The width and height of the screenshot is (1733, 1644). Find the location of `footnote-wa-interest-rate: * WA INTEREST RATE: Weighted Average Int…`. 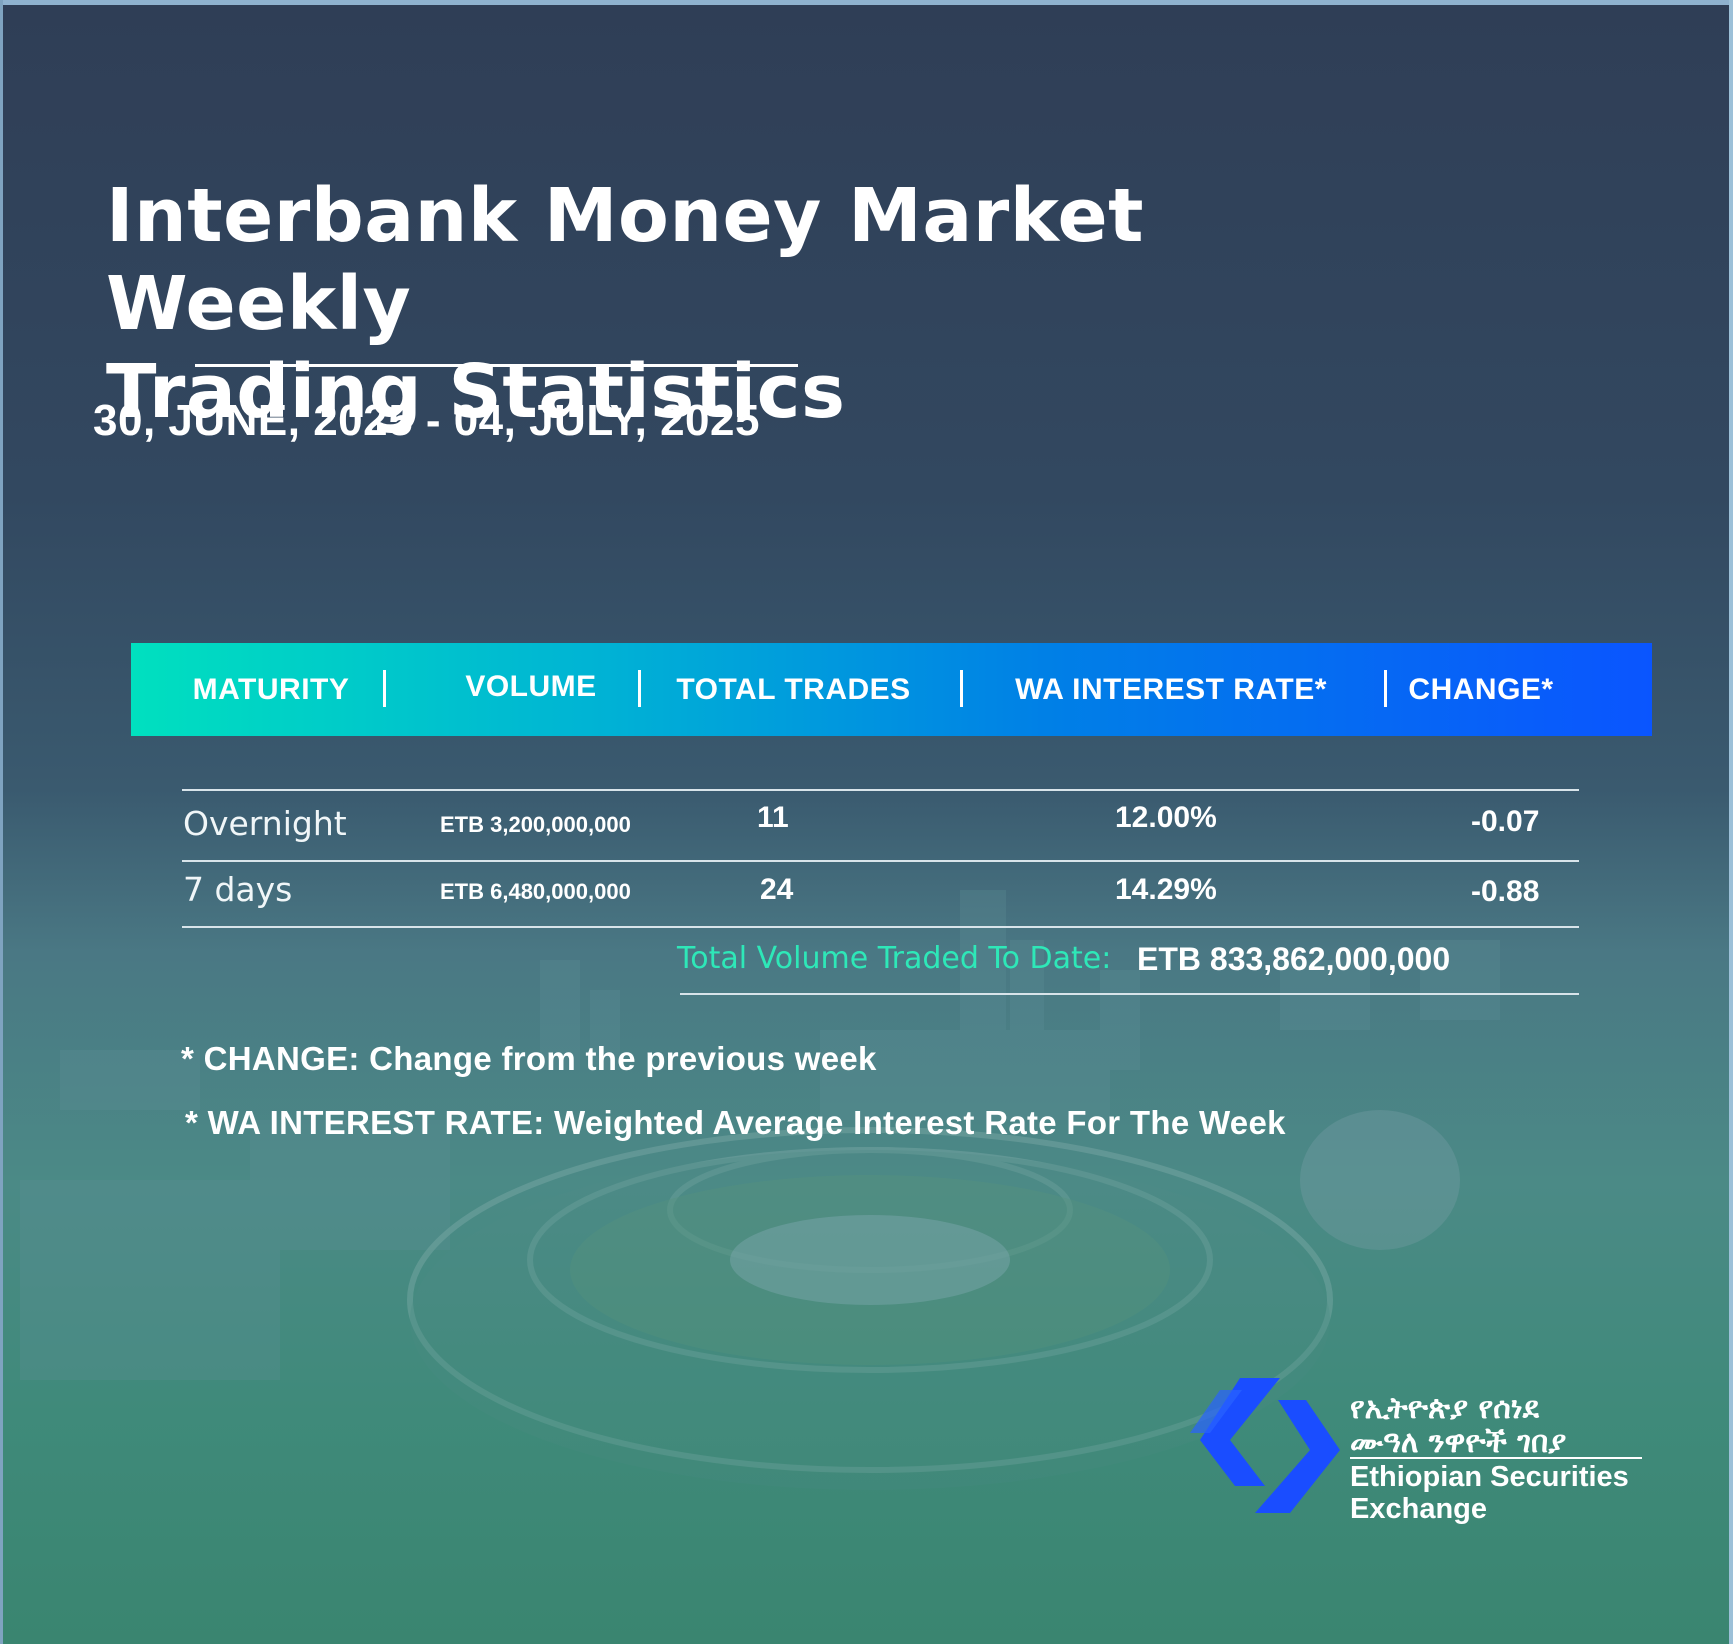

footnote-wa-interest-rate: * WA INTEREST RATE: Weighted Average Int… is located at coordinates (735, 1122).